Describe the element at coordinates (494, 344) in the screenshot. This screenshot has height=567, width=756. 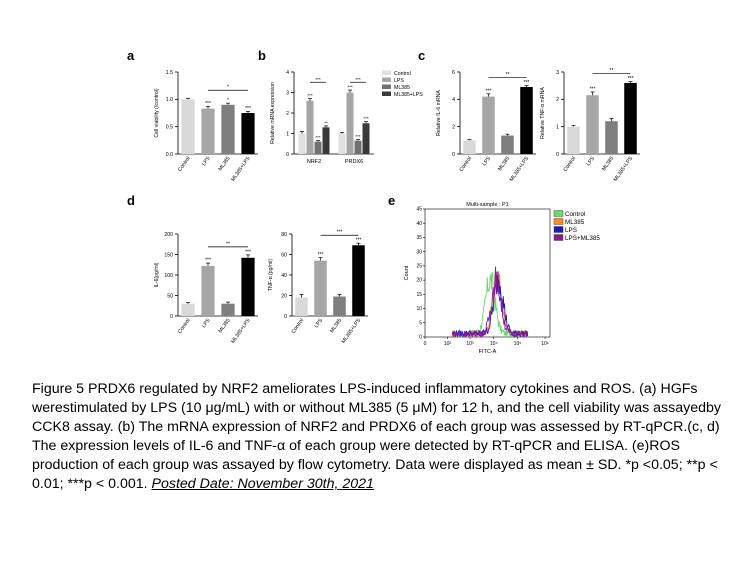
I see `x-tick-label: 10⁴` at that location.